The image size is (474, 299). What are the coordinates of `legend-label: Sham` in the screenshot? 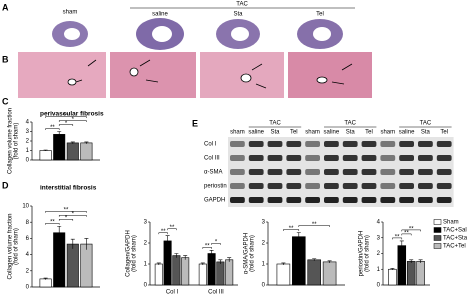 It's located at (451, 223).